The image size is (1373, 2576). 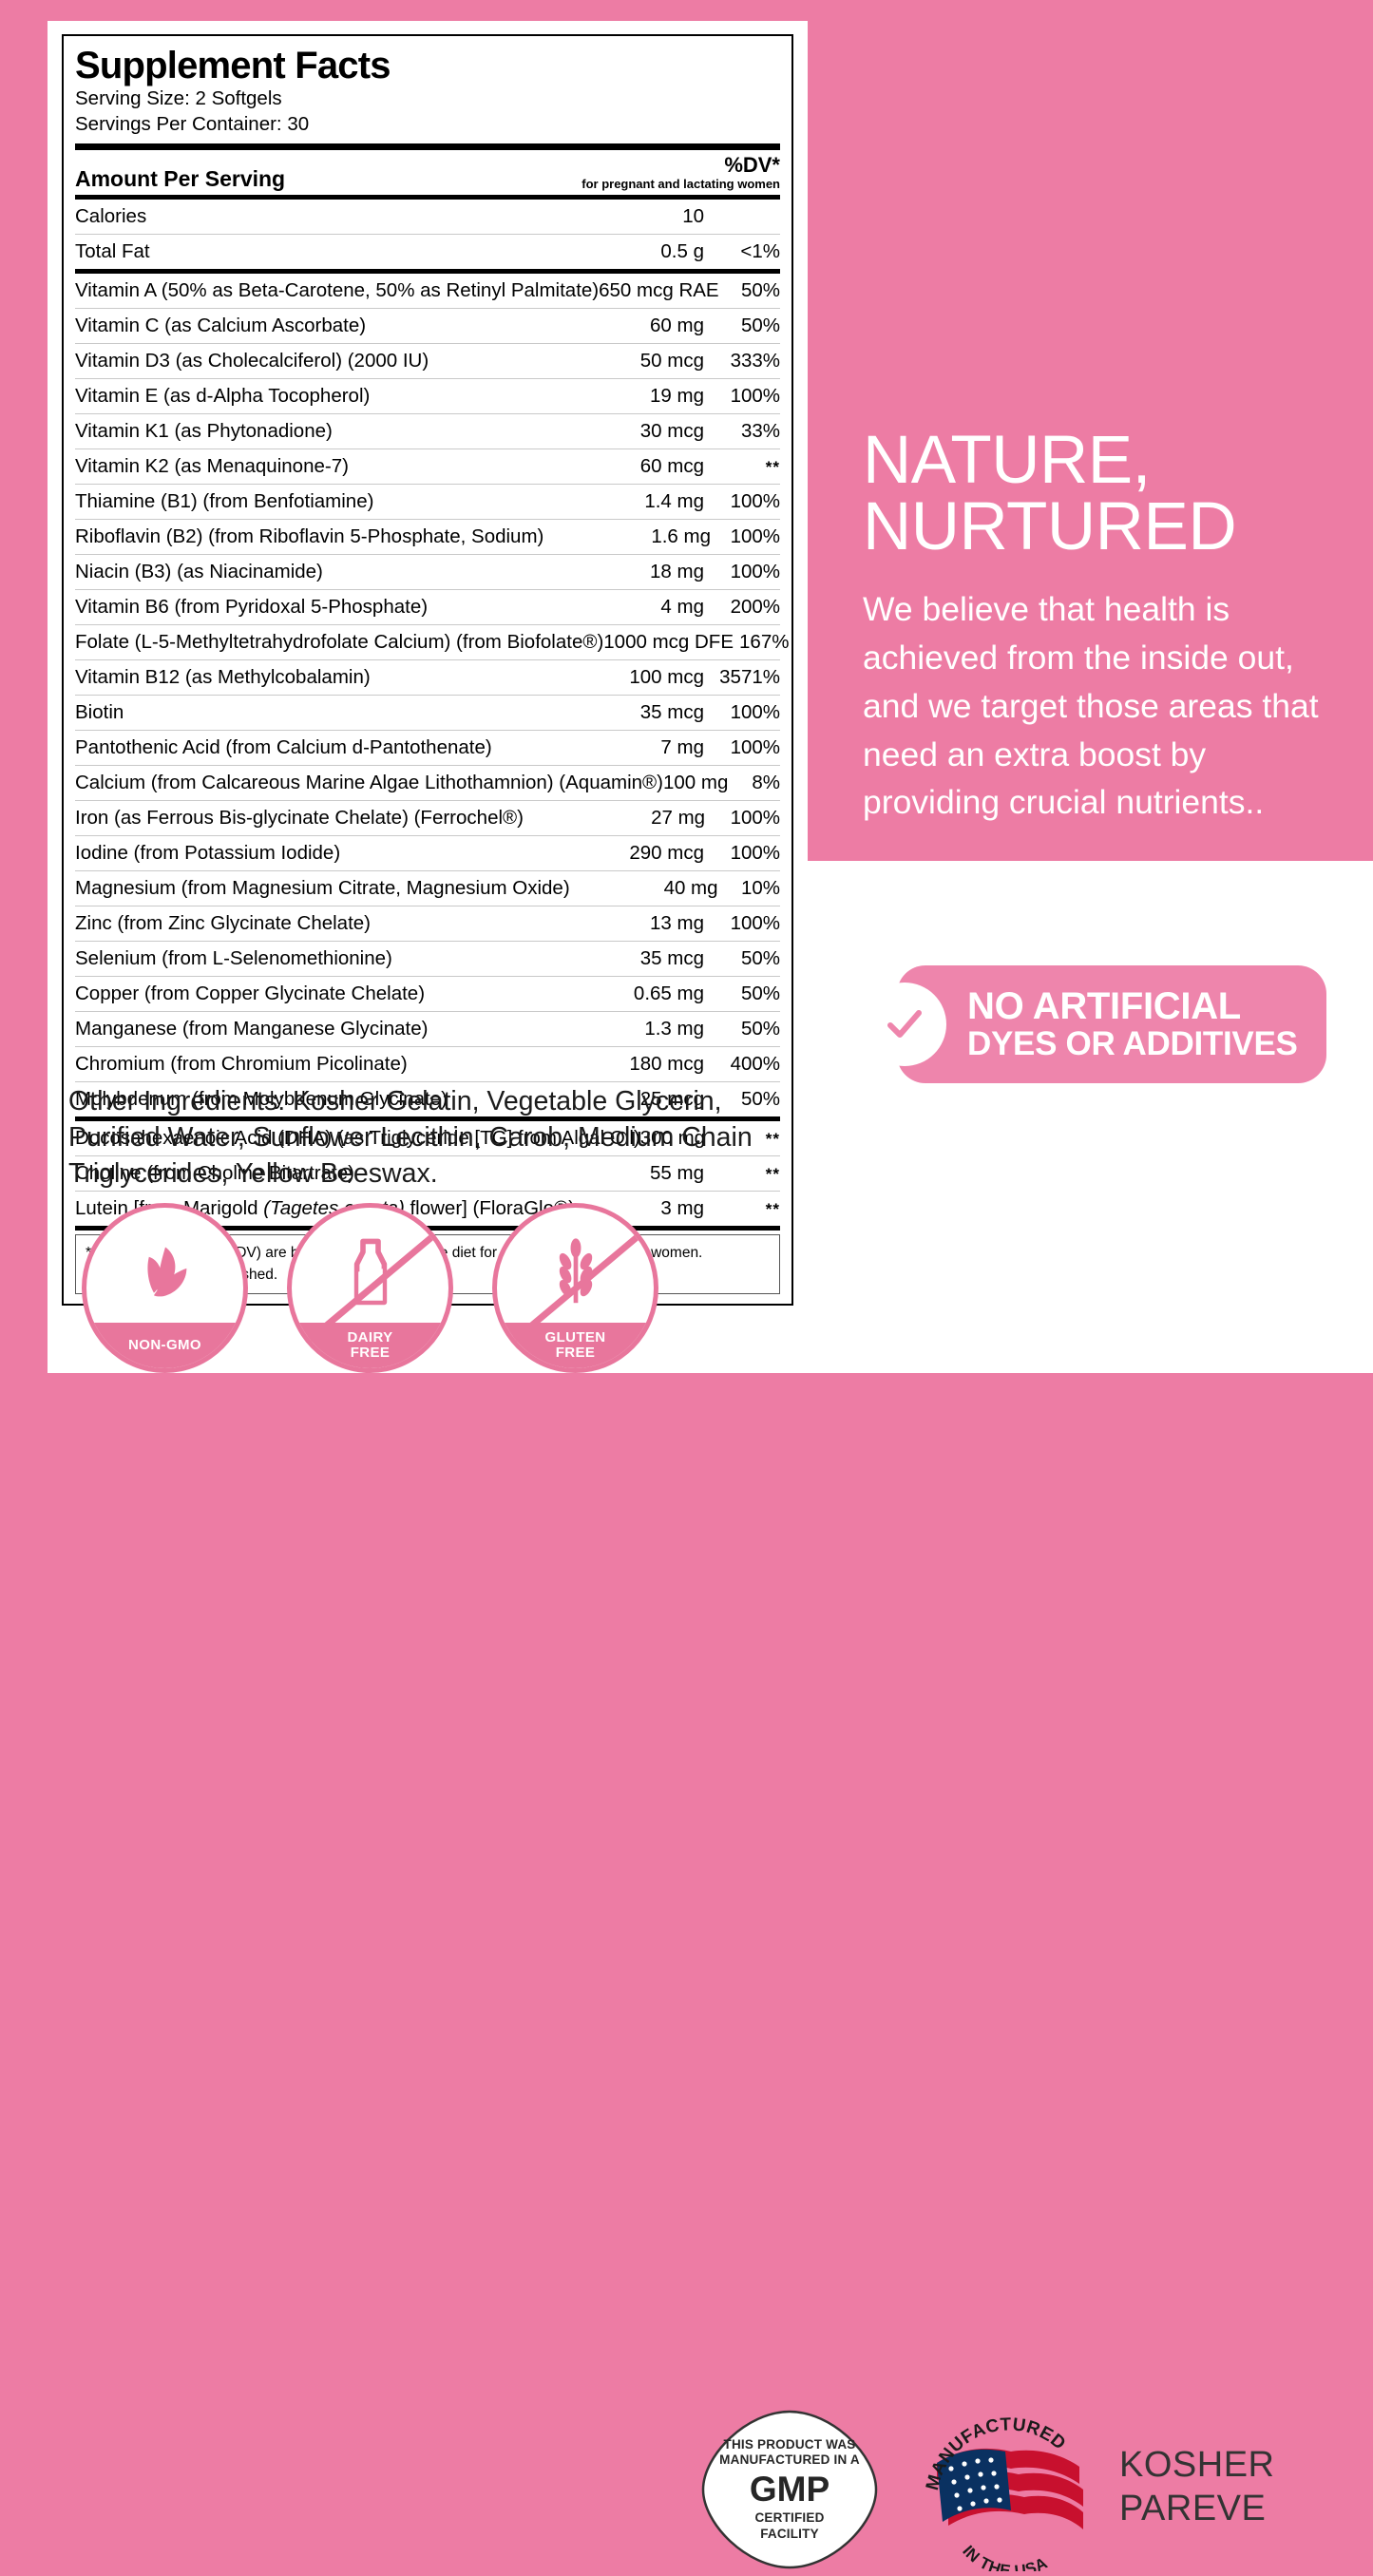 What do you see at coordinates (233, 65) in the screenshot?
I see `supplement-facts-title: Supplement Facts` at bounding box center [233, 65].